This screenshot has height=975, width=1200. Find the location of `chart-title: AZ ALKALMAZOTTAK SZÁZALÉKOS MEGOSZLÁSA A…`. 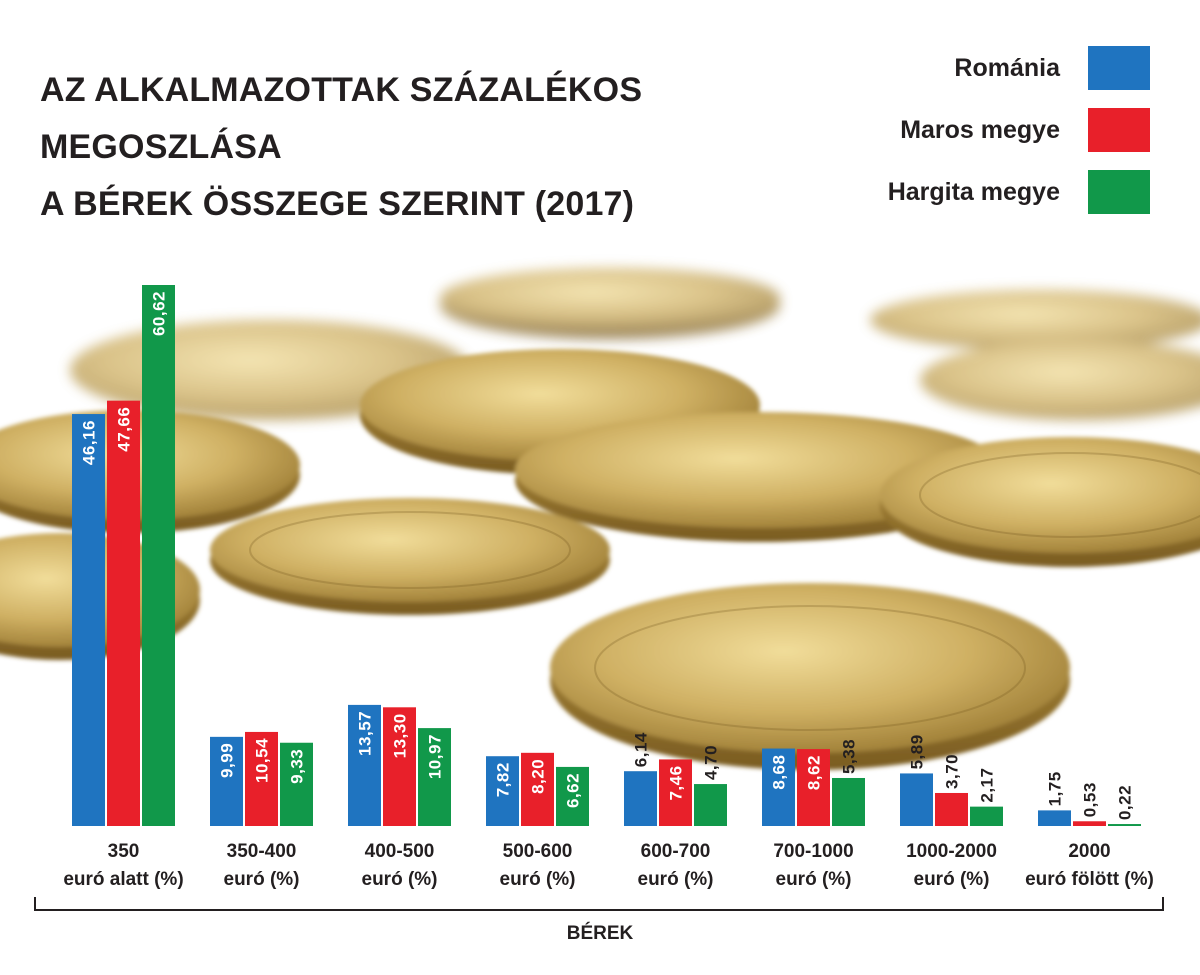

chart-title: AZ ALKALMAZOTTAK SZÁZALÉKOS MEGOSZLÁSA A… is located at coordinates (420, 147).